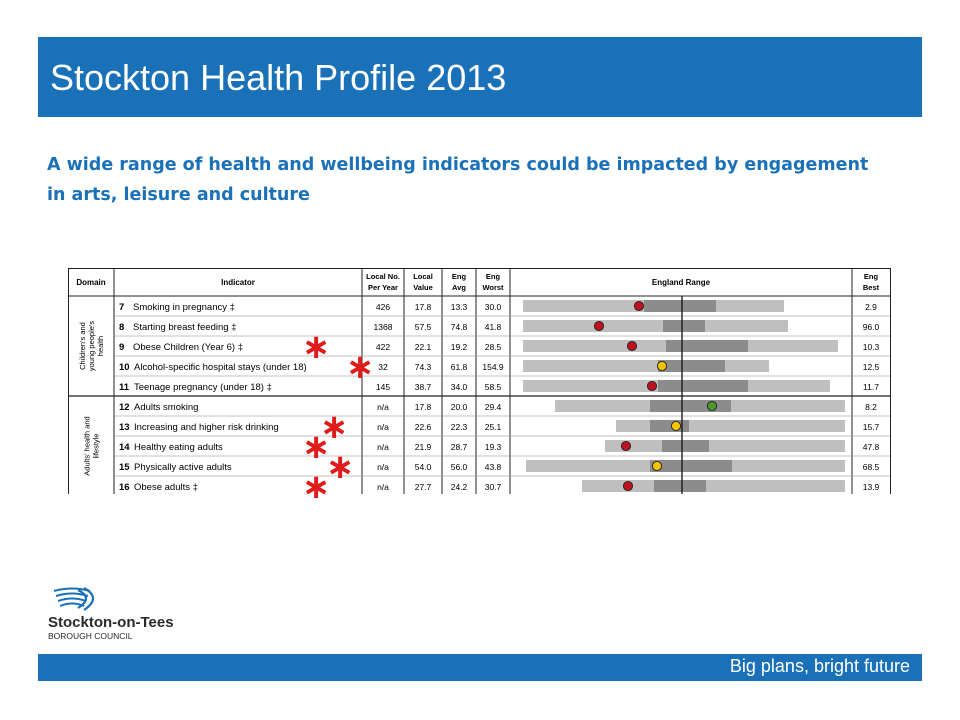  What do you see at coordinates (493, 487) in the screenshot?
I see `row-eng-worst: 30.7` at bounding box center [493, 487].